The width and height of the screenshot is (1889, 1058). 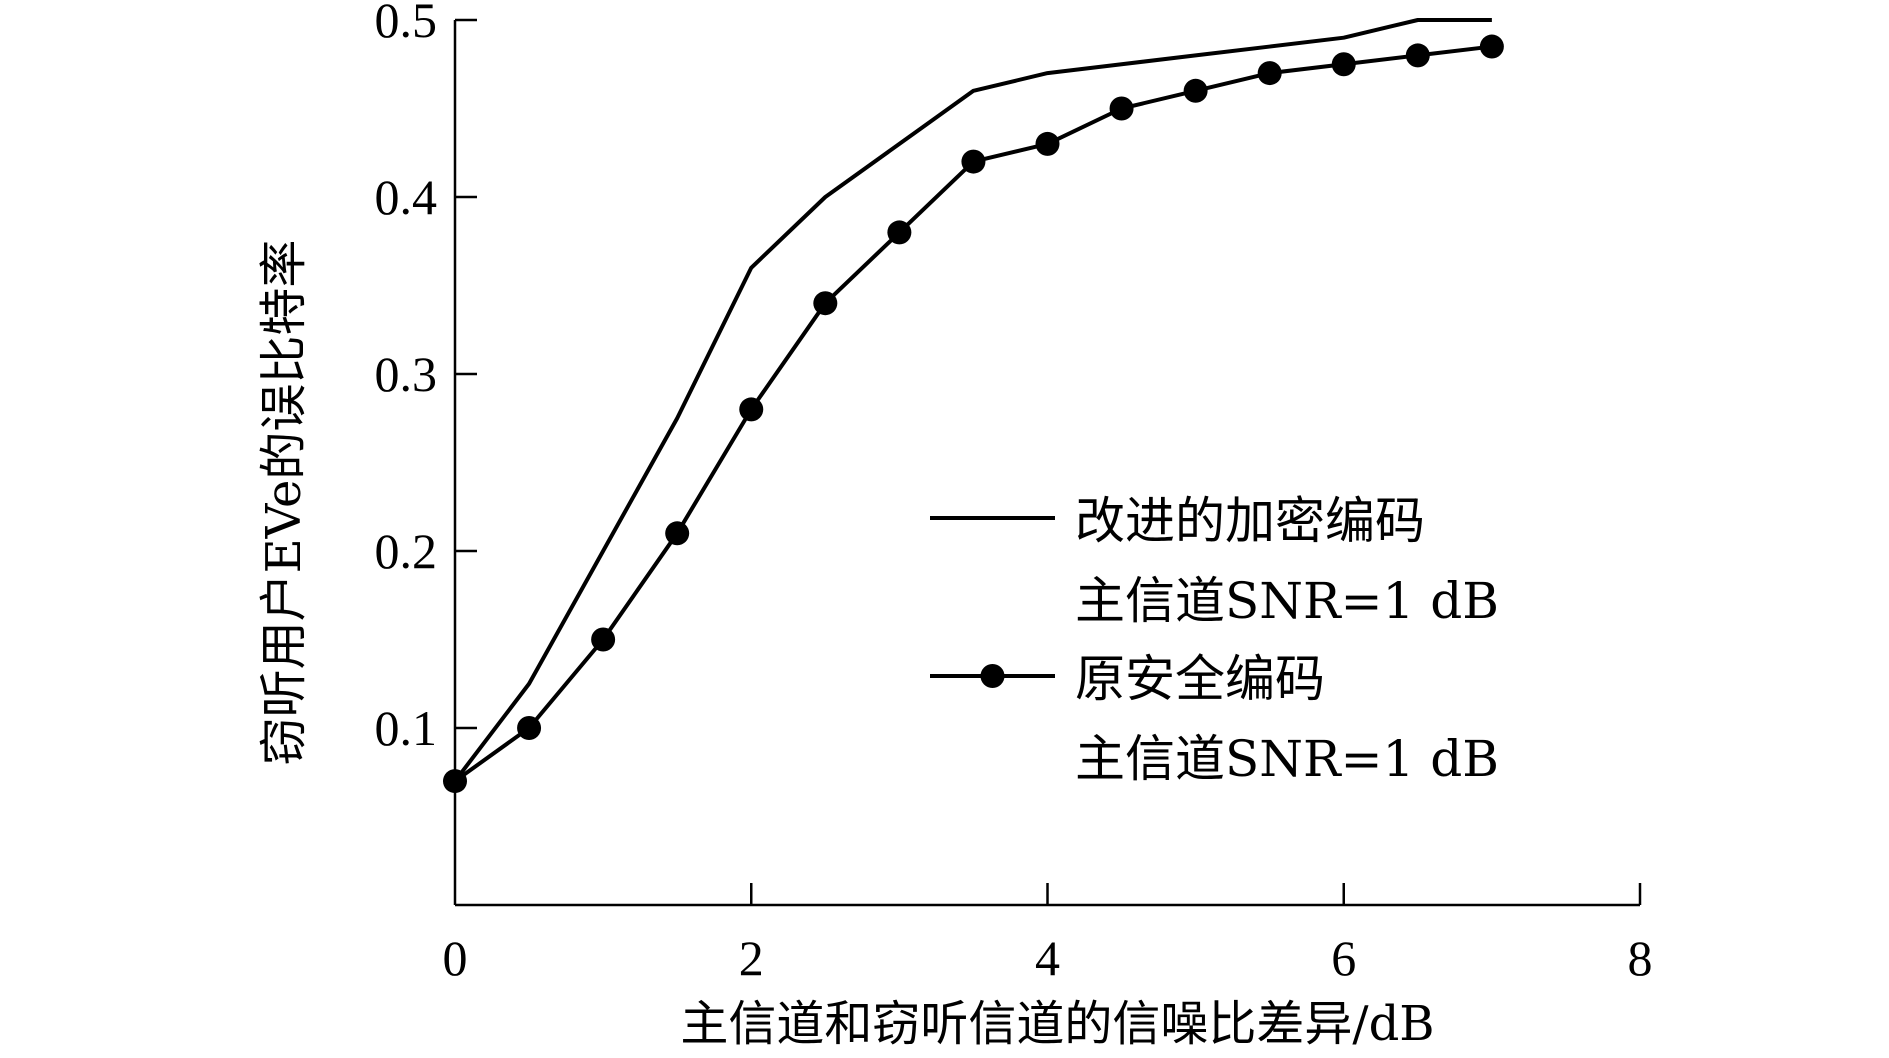 What do you see at coordinates (455, 958) in the screenshot?
I see `x-tick-label: 0` at bounding box center [455, 958].